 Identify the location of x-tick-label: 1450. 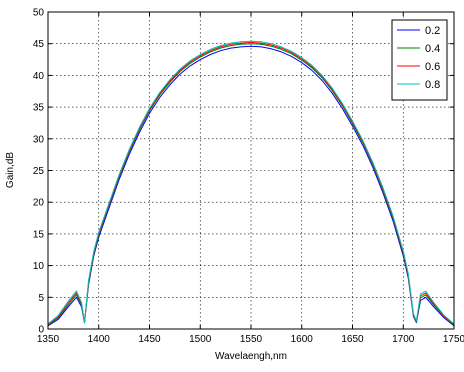
(149, 339).